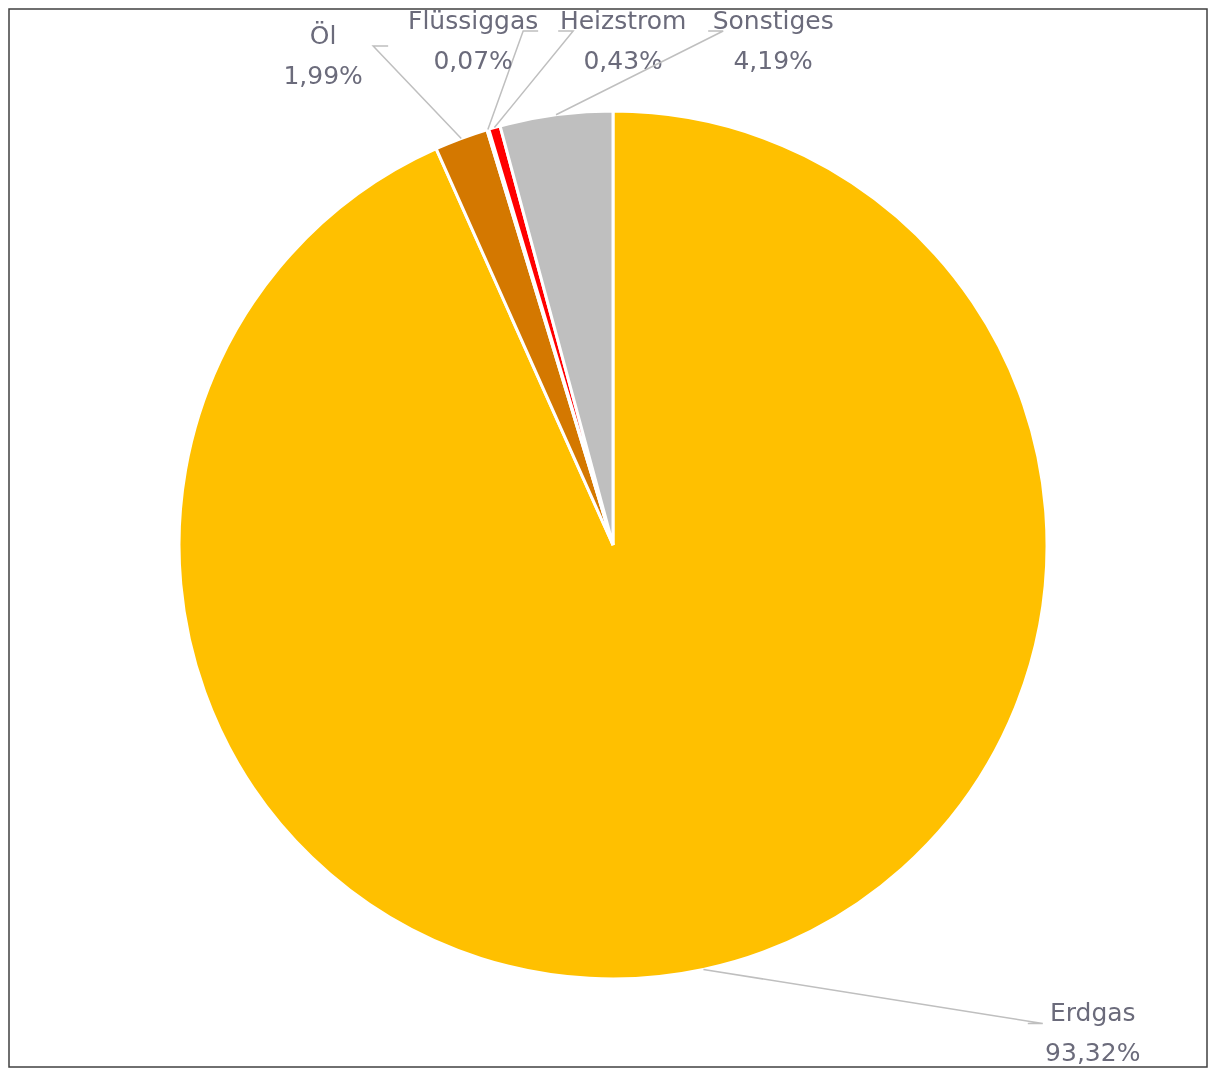  Describe the element at coordinates (323, 75) in the screenshot. I see `data-label: 1,99%` at that location.